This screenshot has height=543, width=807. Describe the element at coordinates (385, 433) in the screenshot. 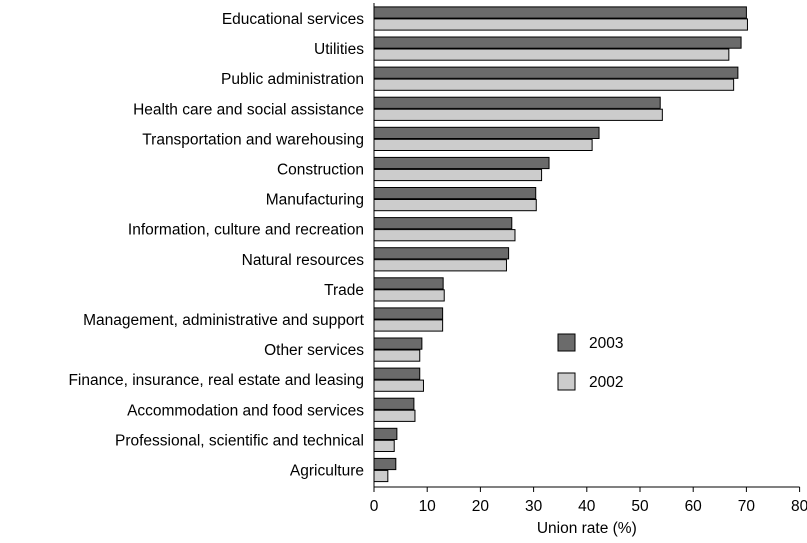

I see `bar-2003-professional-scientific-and-technical` at that location.